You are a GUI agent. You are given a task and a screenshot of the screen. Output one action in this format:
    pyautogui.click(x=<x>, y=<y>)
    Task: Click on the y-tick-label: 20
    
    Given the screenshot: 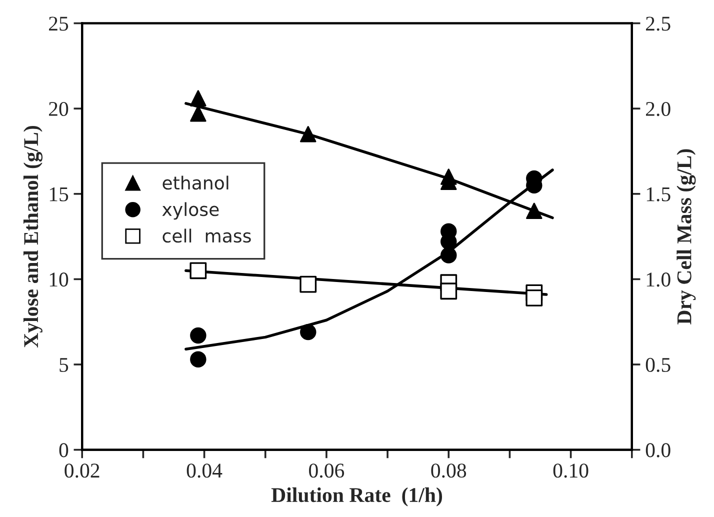 What is the action you would take?
    pyautogui.click(x=58, y=109)
    